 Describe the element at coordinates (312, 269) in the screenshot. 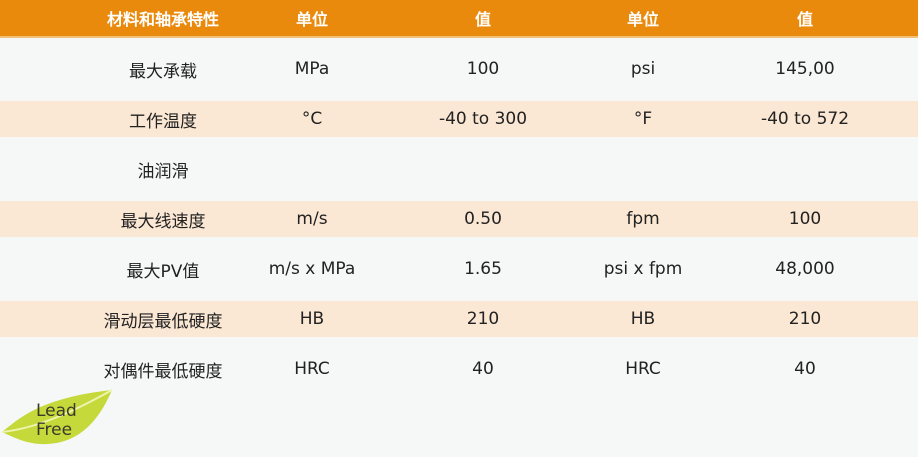

I see `unit-metric: m/s x MPa` at that location.